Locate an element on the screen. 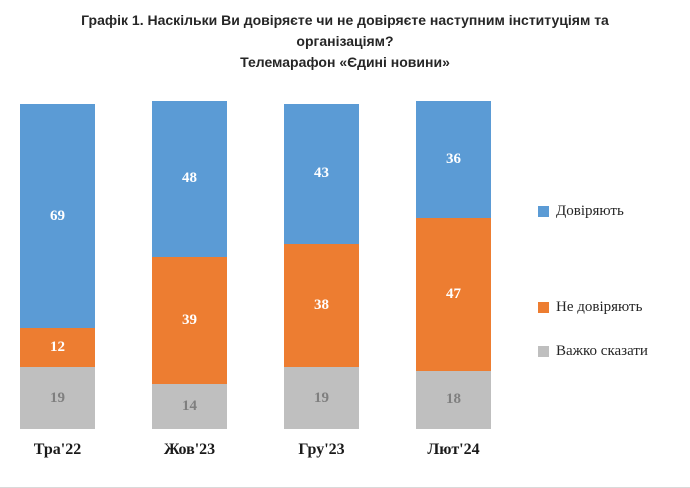 The height and width of the screenshot is (488, 690). x-axis: Тра'22 Жов'23 Гру'23 Лют'24 is located at coordinates (245, 450).